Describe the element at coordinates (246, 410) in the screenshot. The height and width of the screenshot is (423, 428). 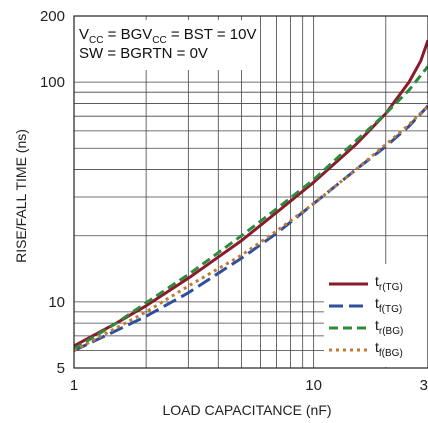
I see `x-axis-label: LOAD CAPACITANCE (nF)` at that location.